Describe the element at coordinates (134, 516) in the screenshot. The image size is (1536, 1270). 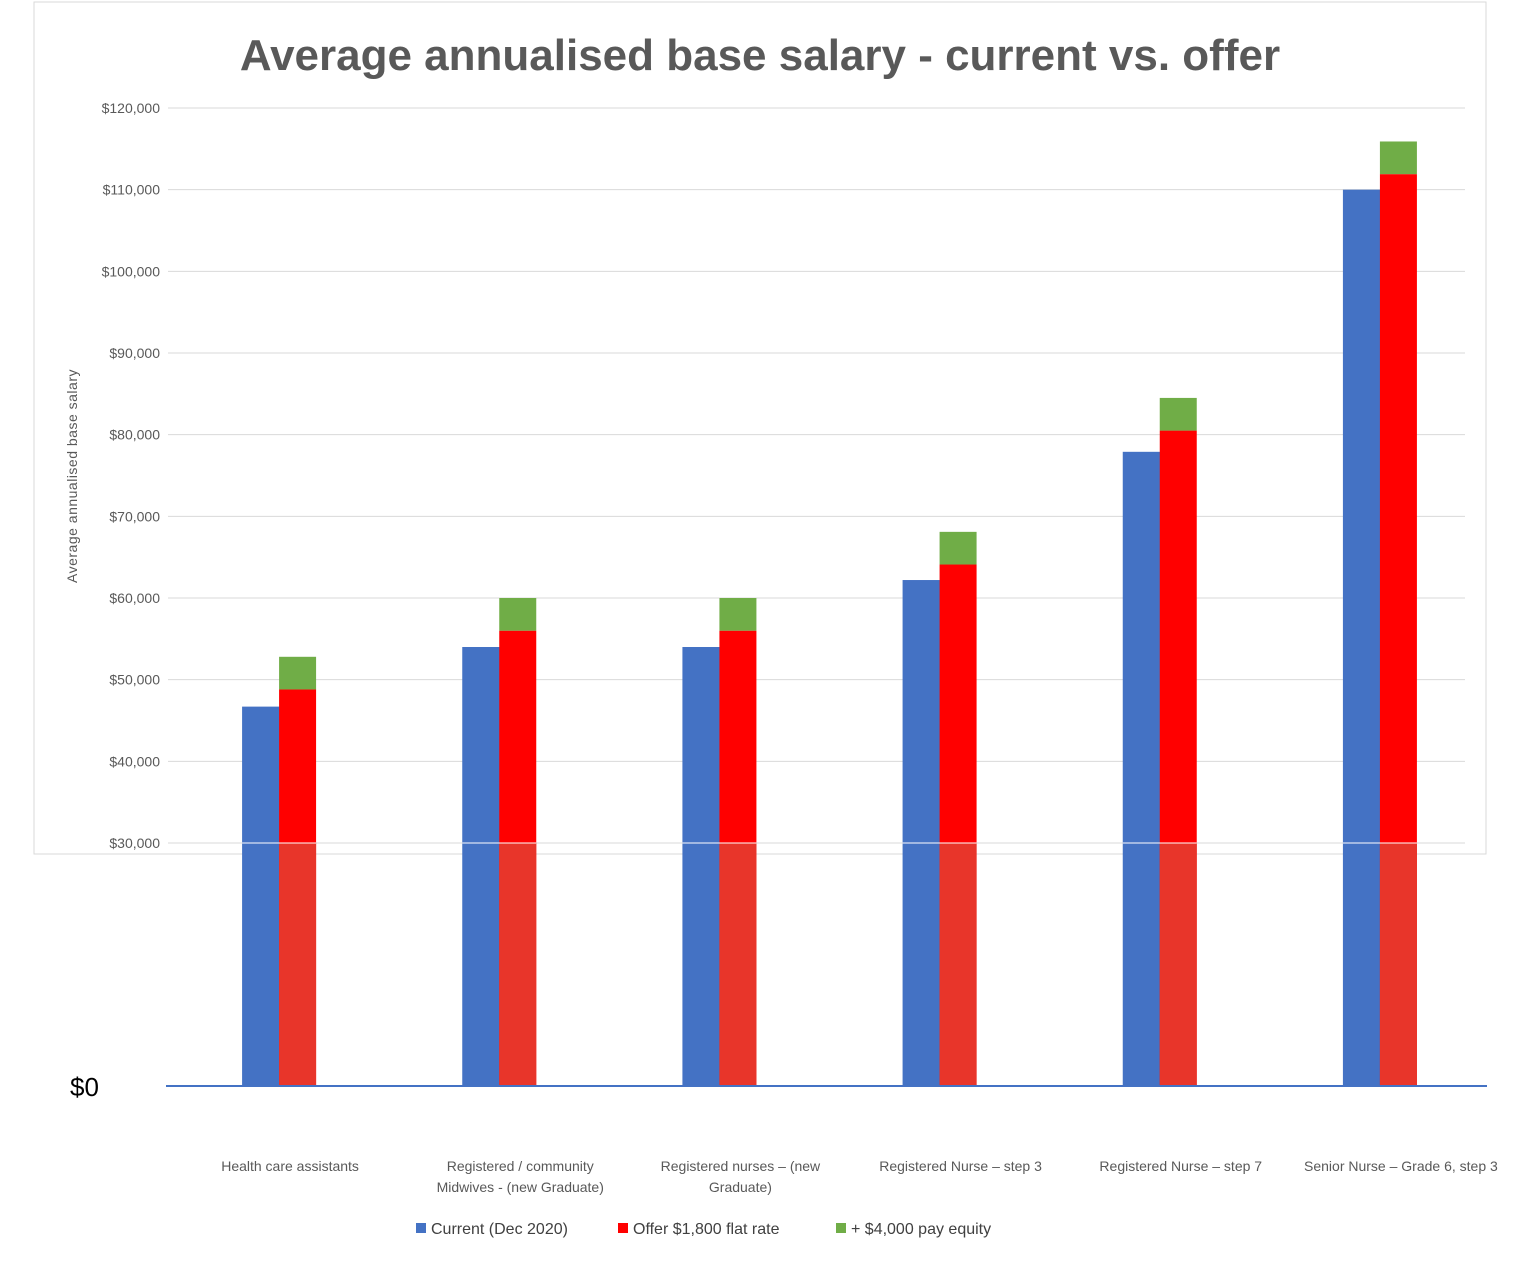
I see `y-tick-label: $70,000` at that location.